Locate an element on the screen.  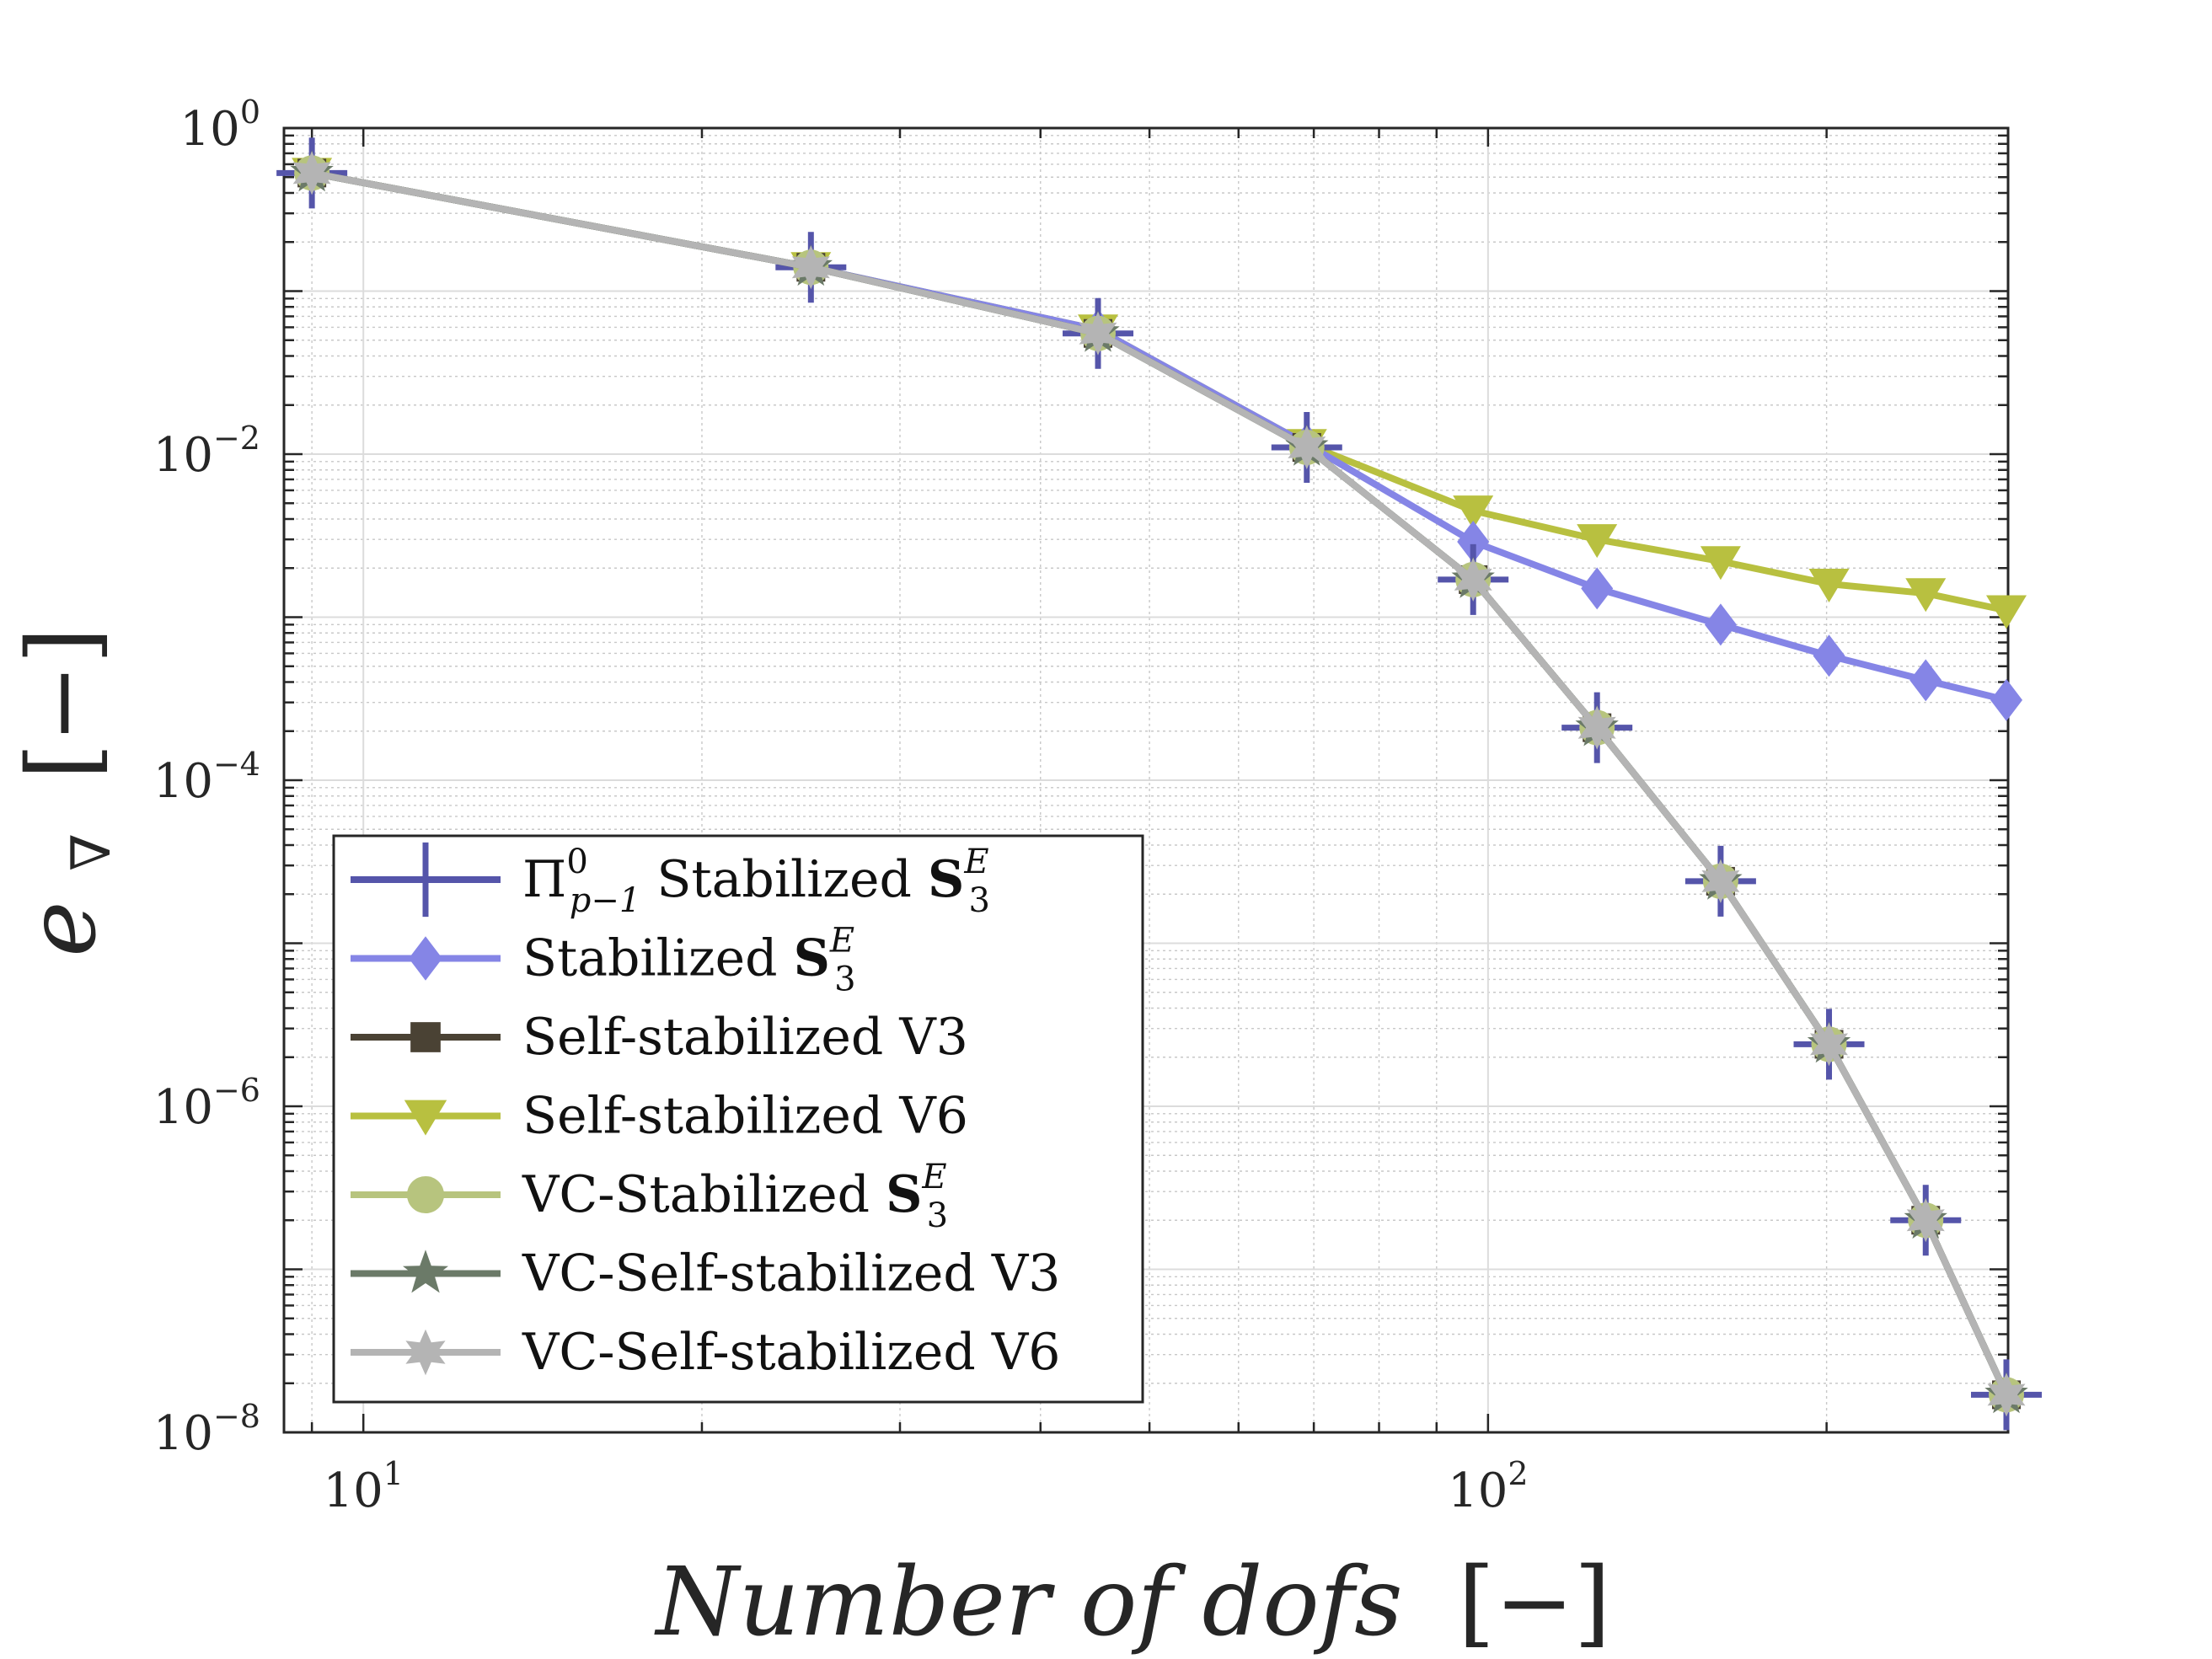
legend-entry: Stabilized SE 3 is located at coordinates (603, 960).